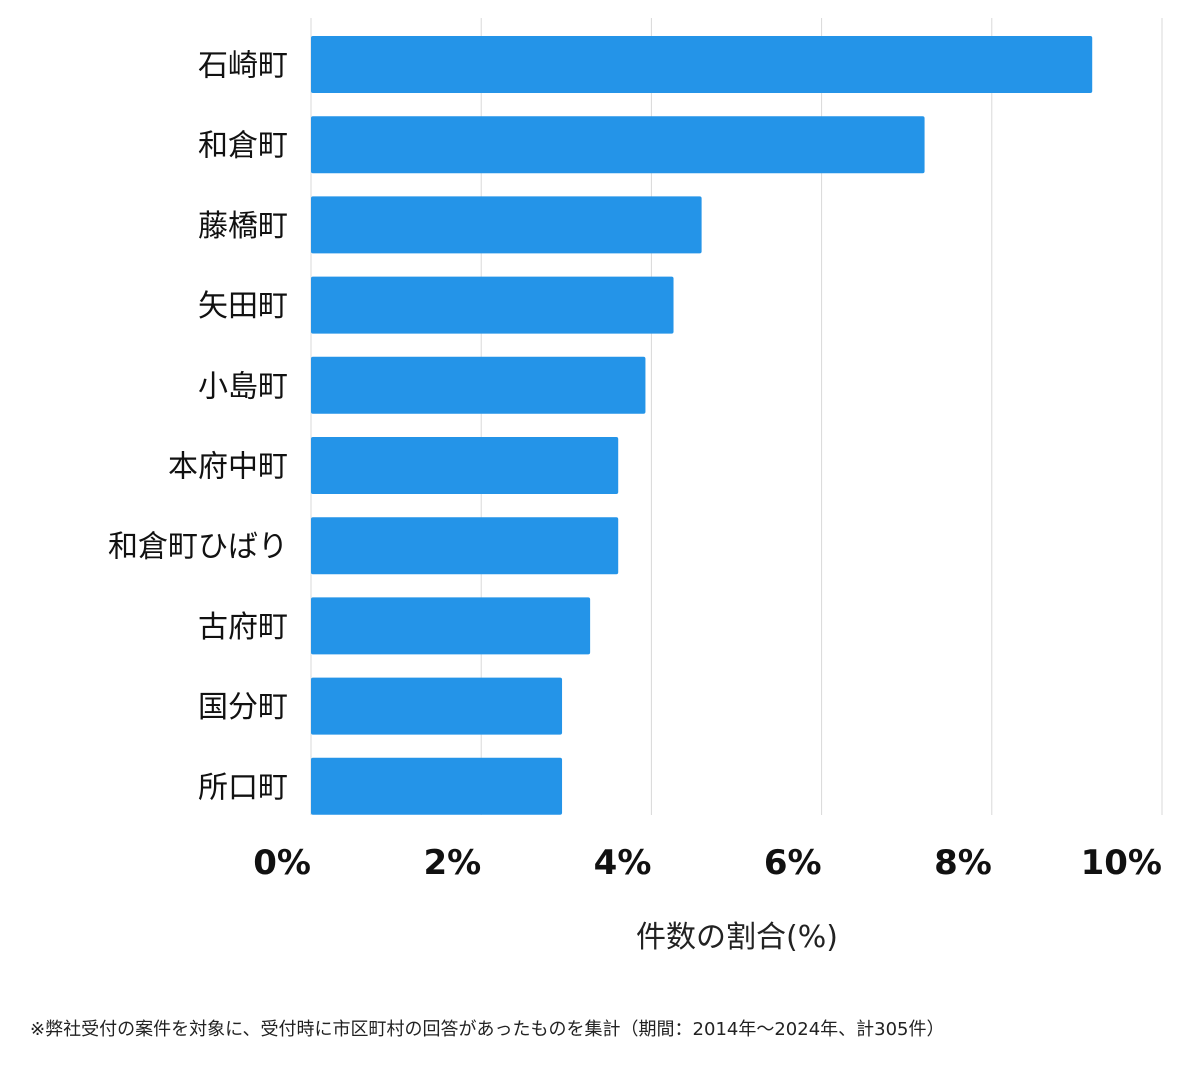  I want to click on x-tick-label: 8%, so click(963, 863).